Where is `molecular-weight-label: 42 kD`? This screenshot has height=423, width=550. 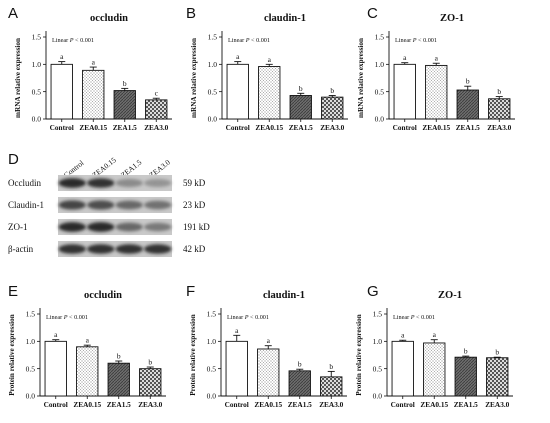
molecular-weight-label: 42 kD is located at coordinates (194, 249).